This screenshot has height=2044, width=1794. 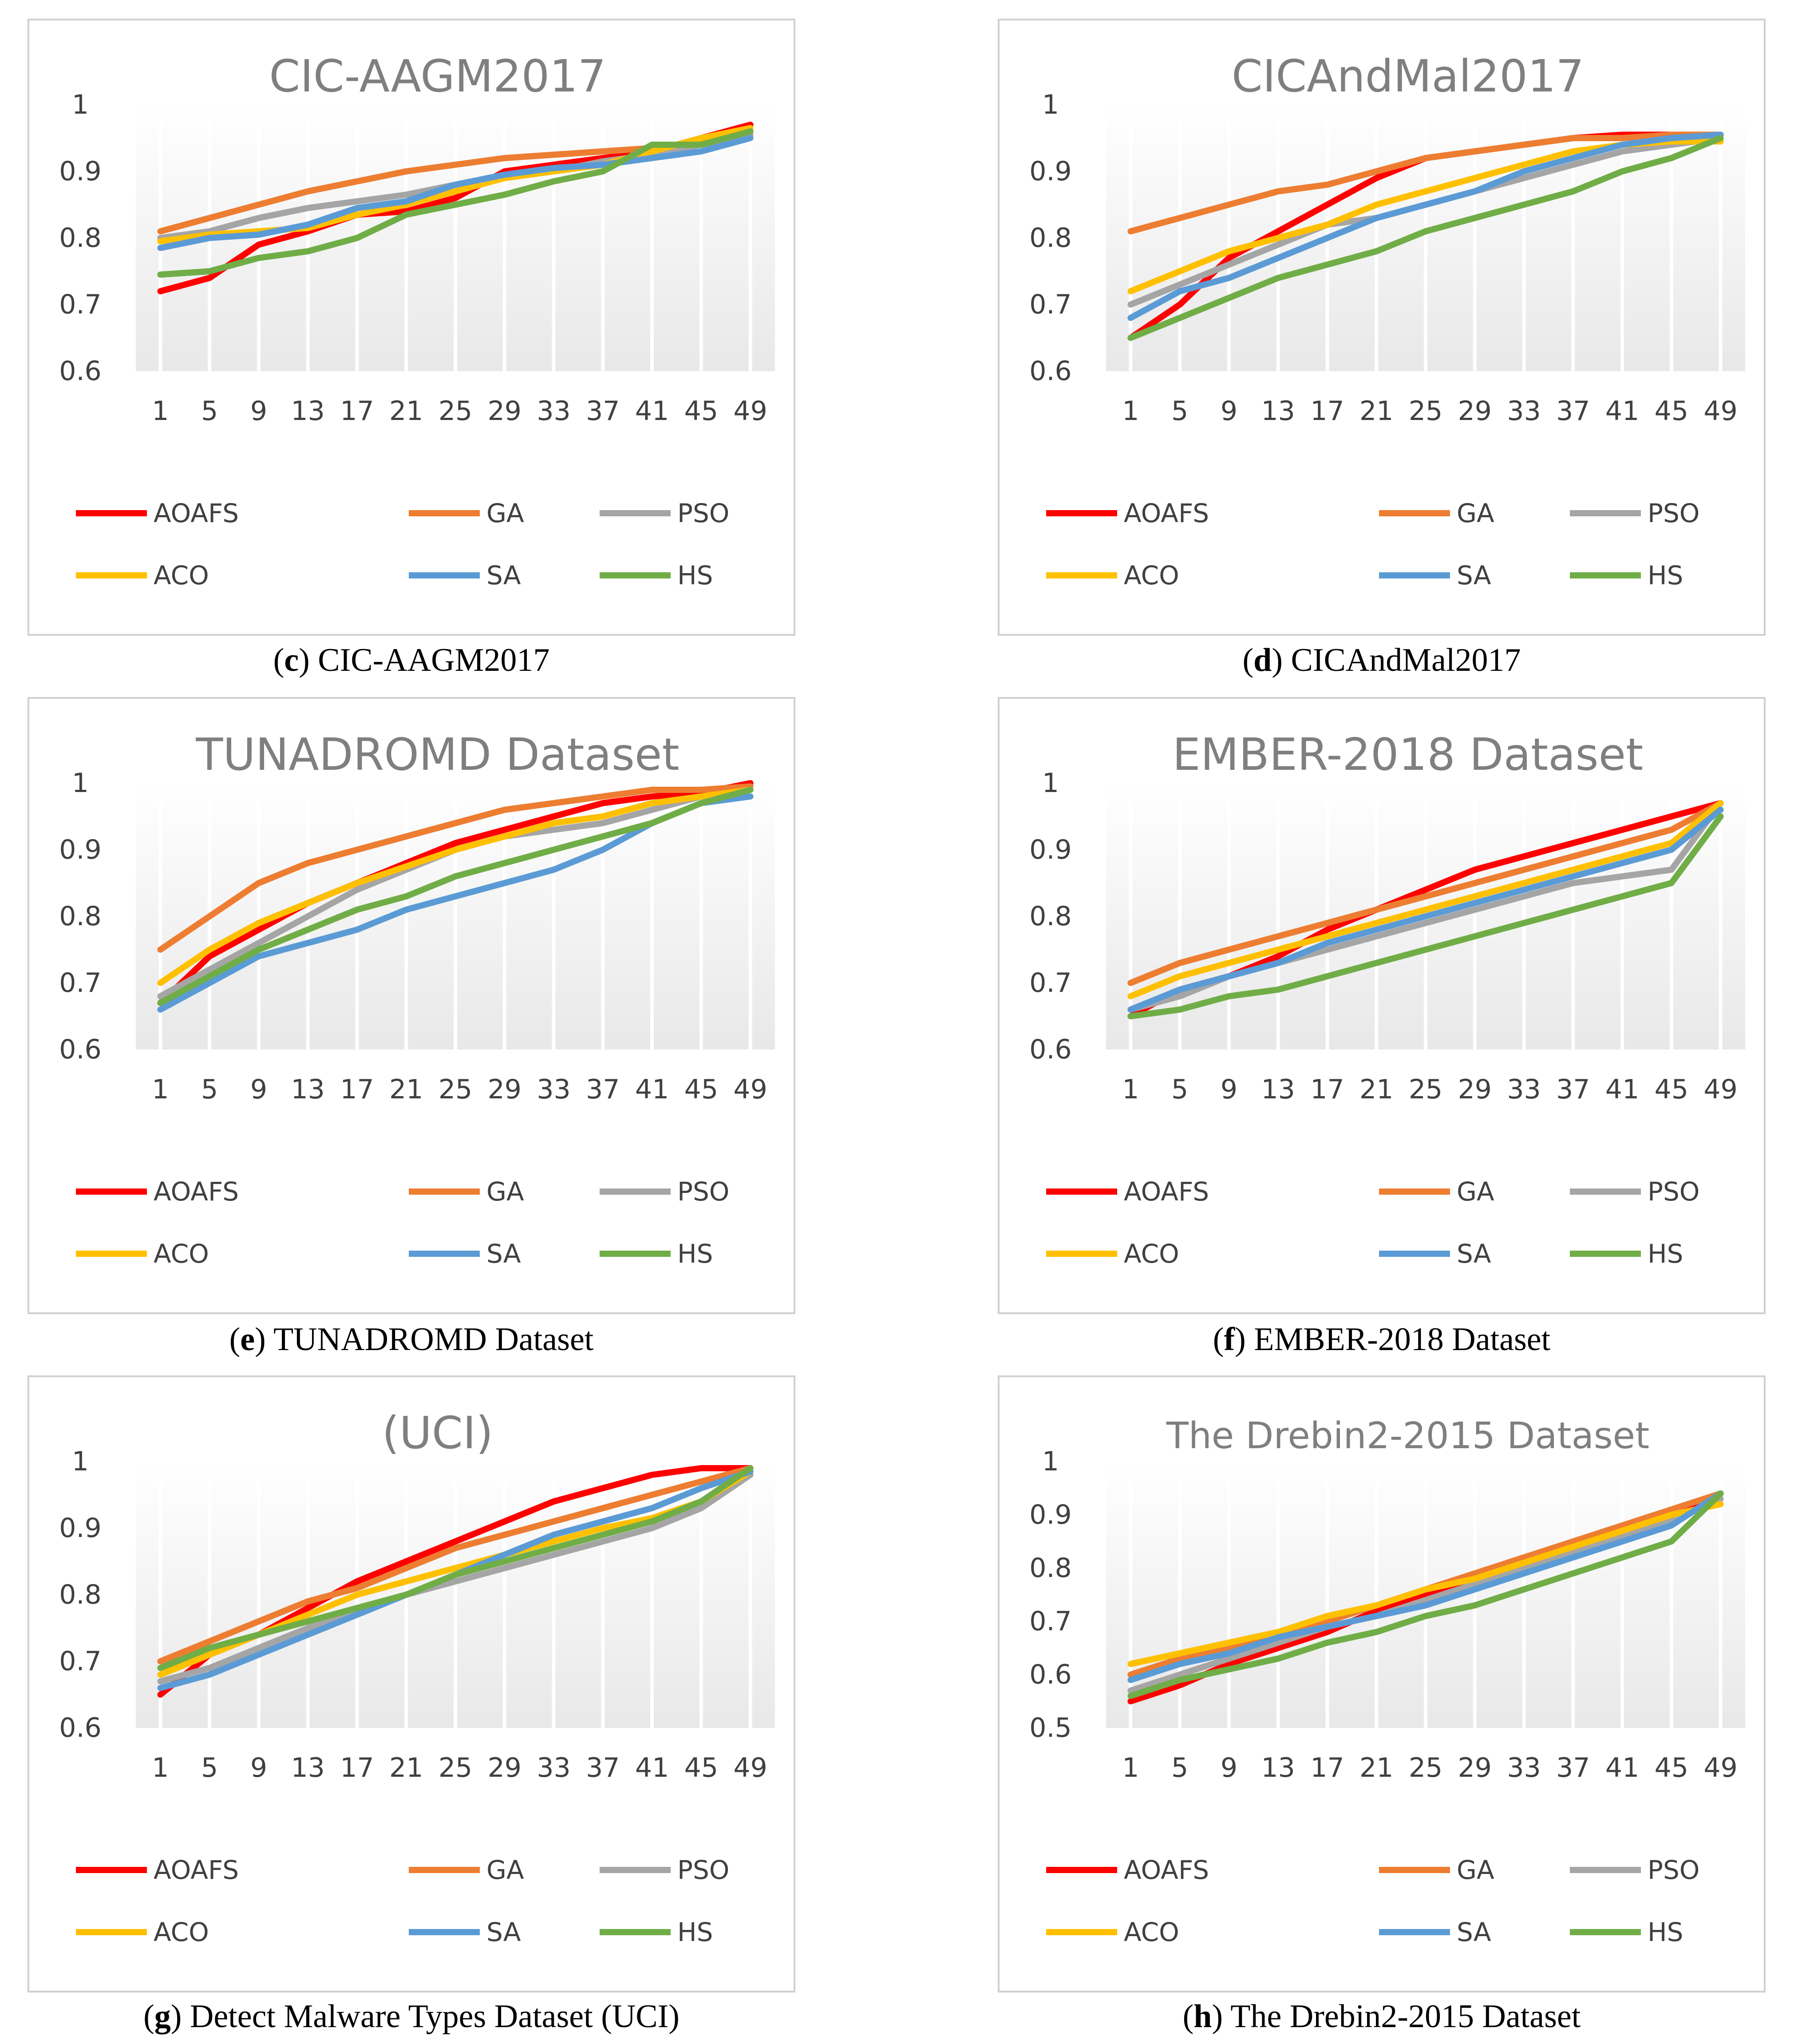 What do you see at coordinates (1720, 1767) in the screenshot?
I see `x-tick-label: 49` at bounding box center [1720, 1767].